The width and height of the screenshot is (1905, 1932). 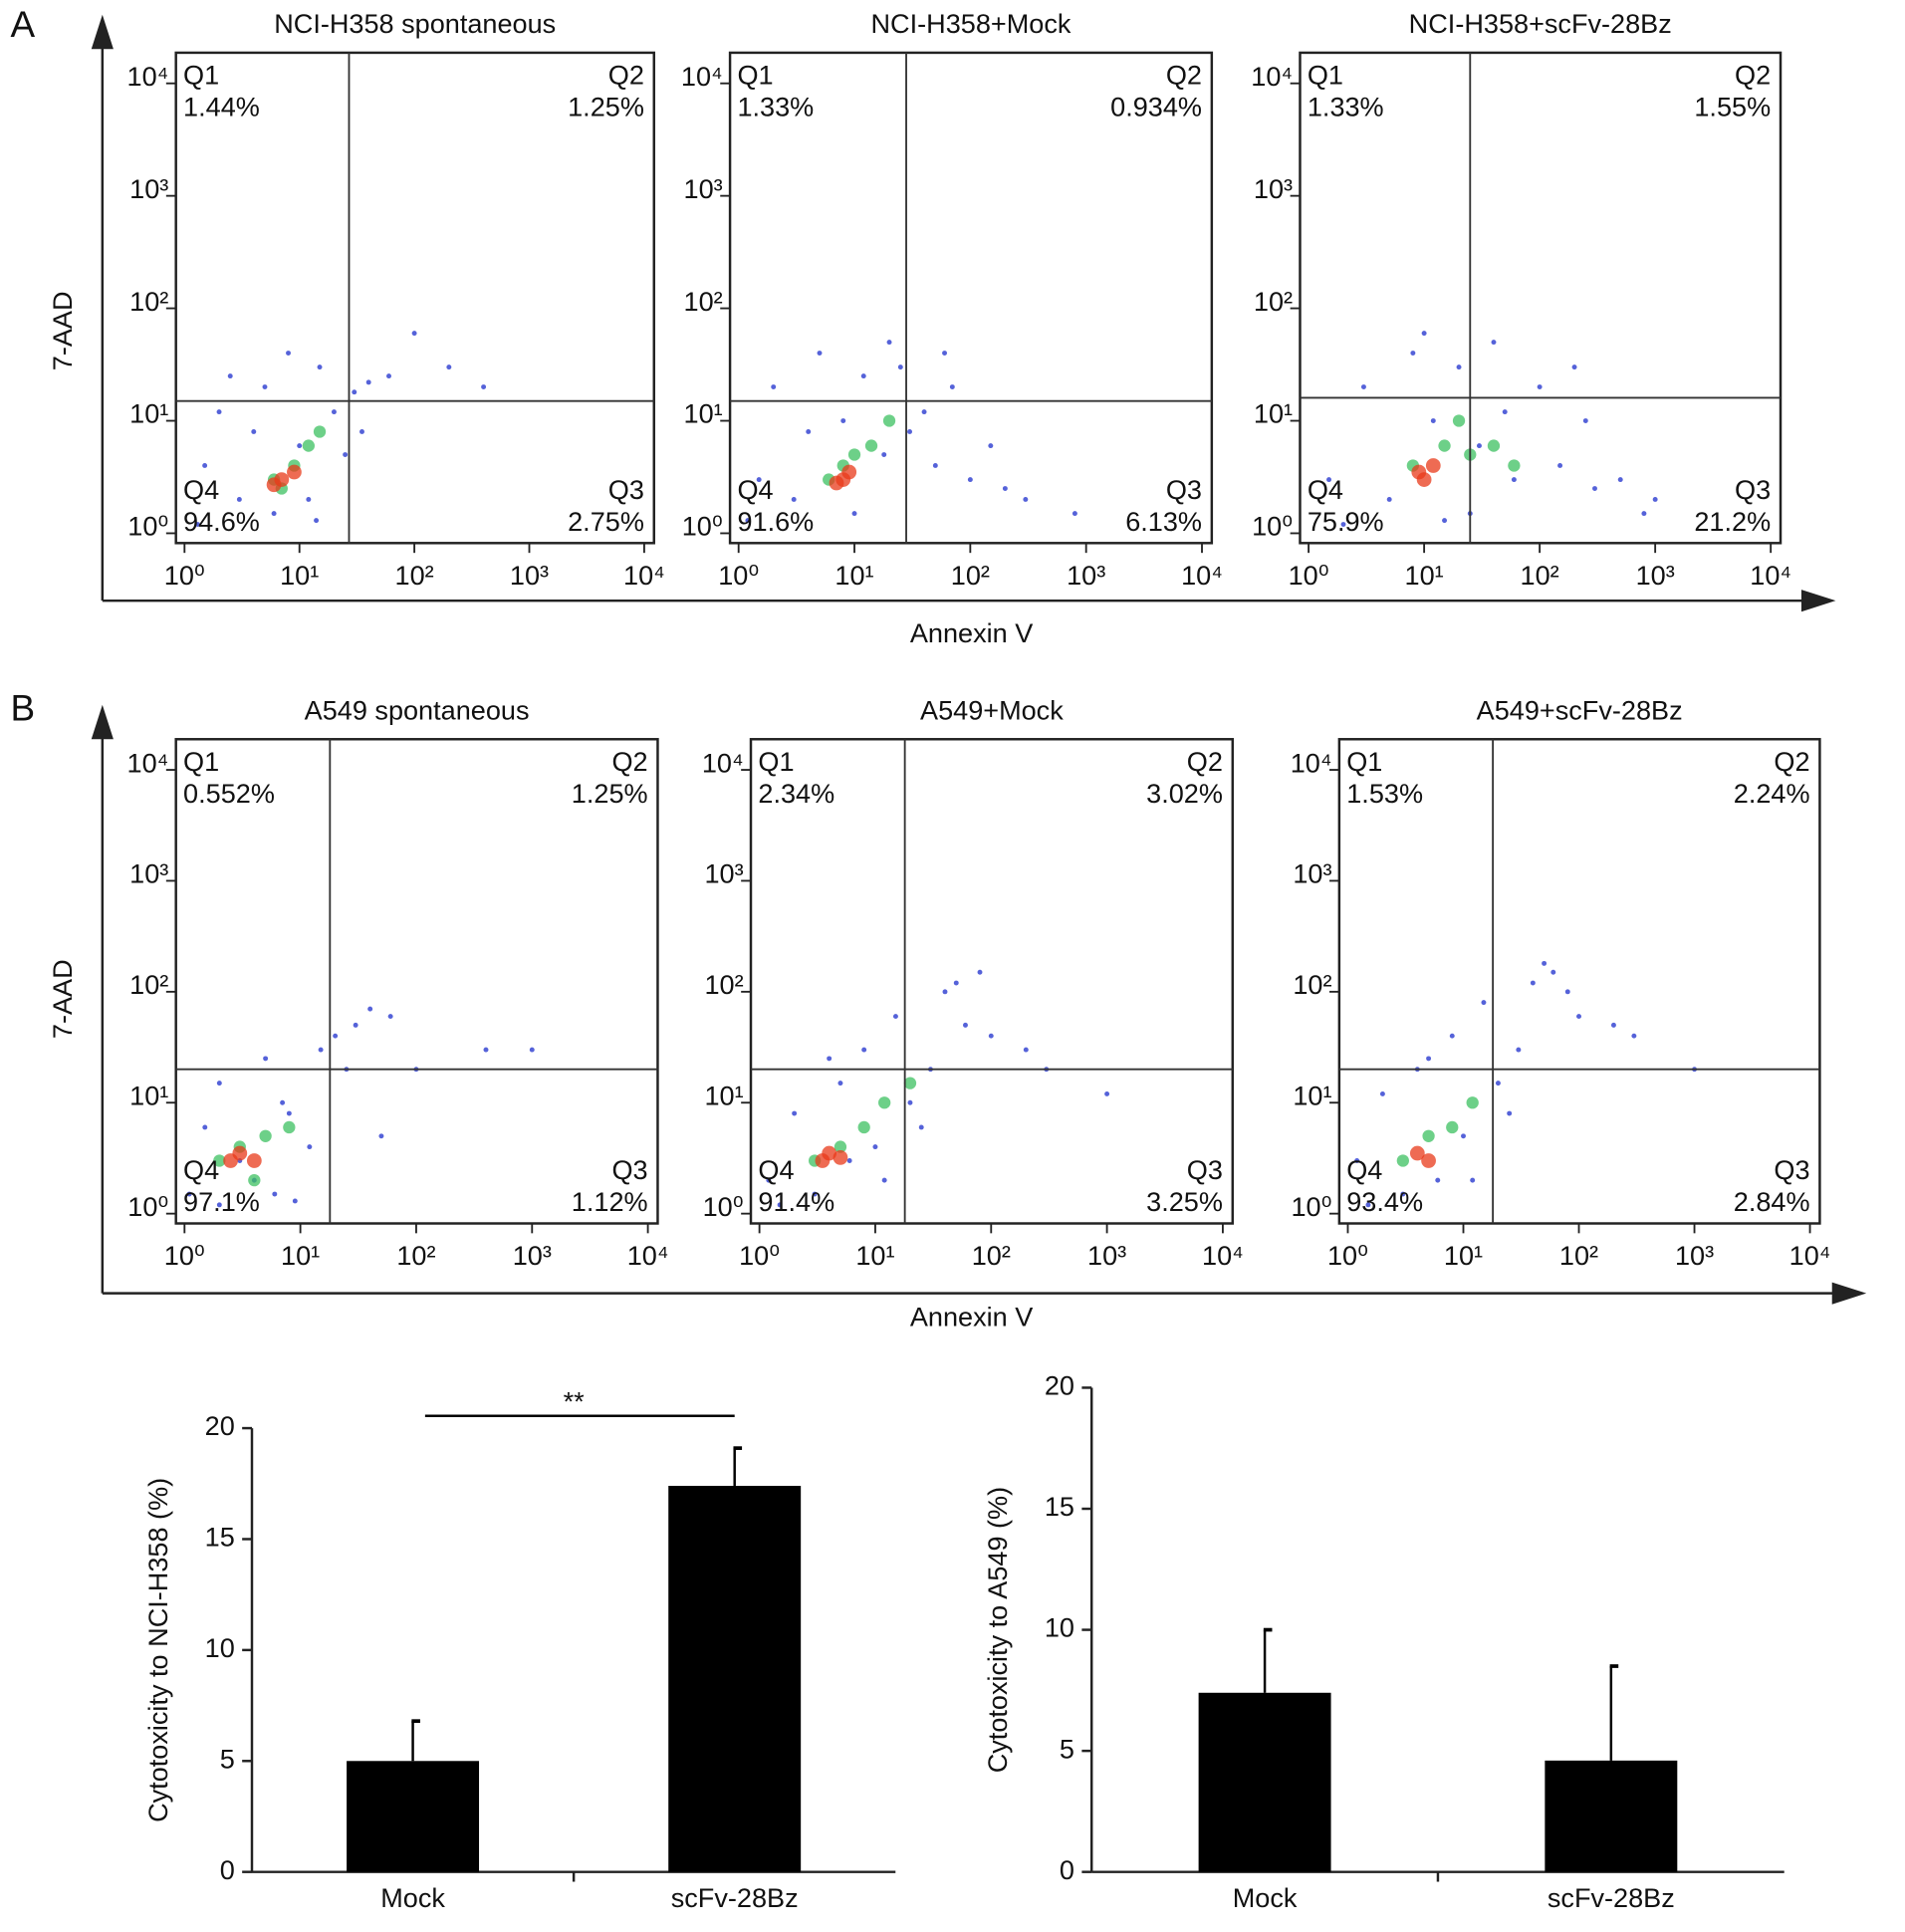 What do you see at coordinates (1273, 527) in the screenshot?
I see `y-tick-label: 10⁰` at bounding box center [1273, 527].